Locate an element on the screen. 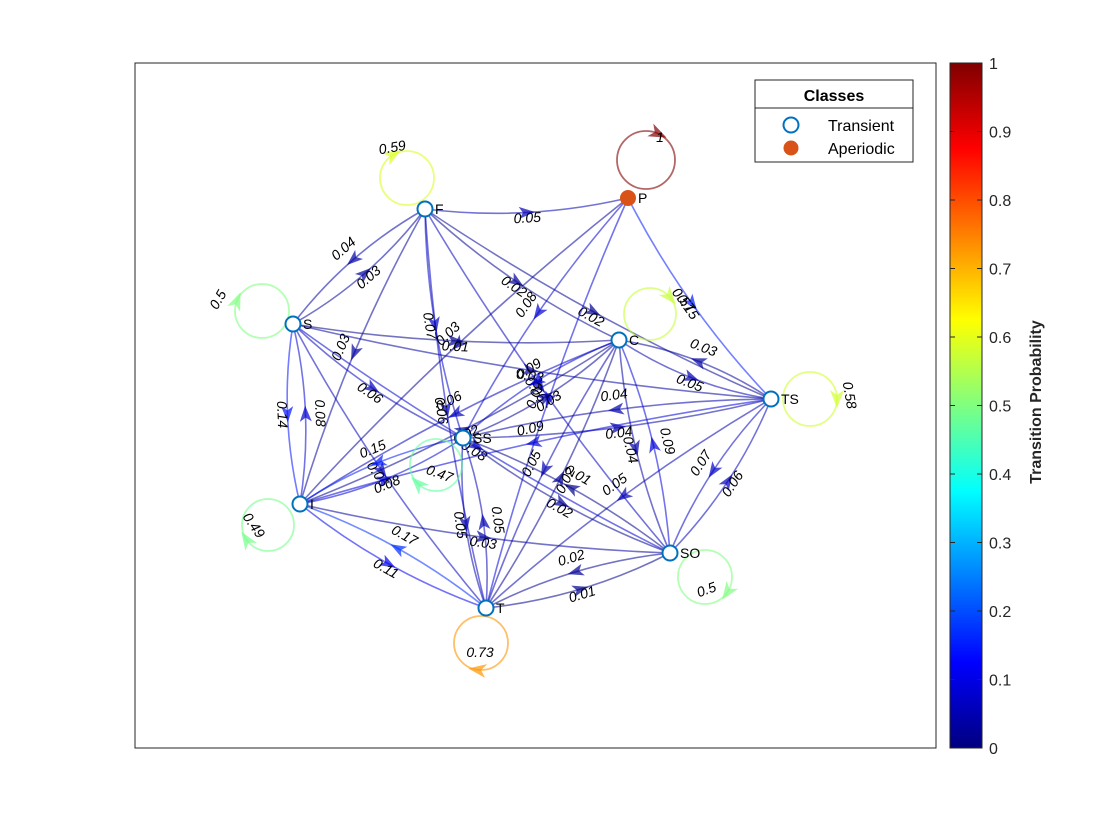 The width and height of the screenshot is (1120, 840). node-label: S is located at coordinates (307, 324).